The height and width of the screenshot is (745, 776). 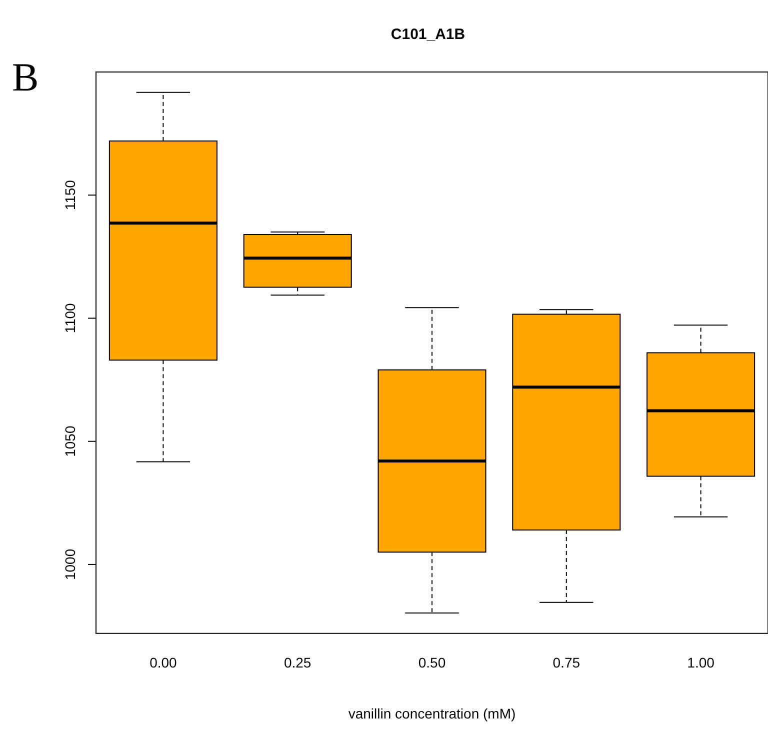 What do you see at coordinates (70, 195) in the screenshot?
I see `y-tick-label: 1150` at bounding box center [70, 195].